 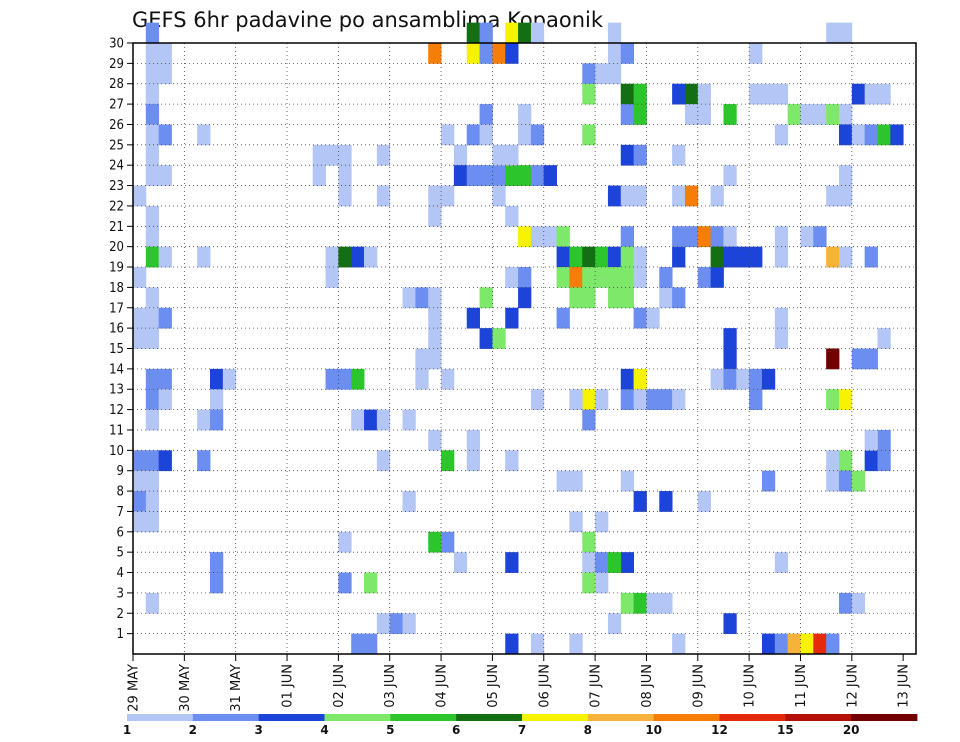 What do you see at coordinates (116, 288) in the screenshot?
I see `y-tick-label: 18` at bounding box center [116, 288].